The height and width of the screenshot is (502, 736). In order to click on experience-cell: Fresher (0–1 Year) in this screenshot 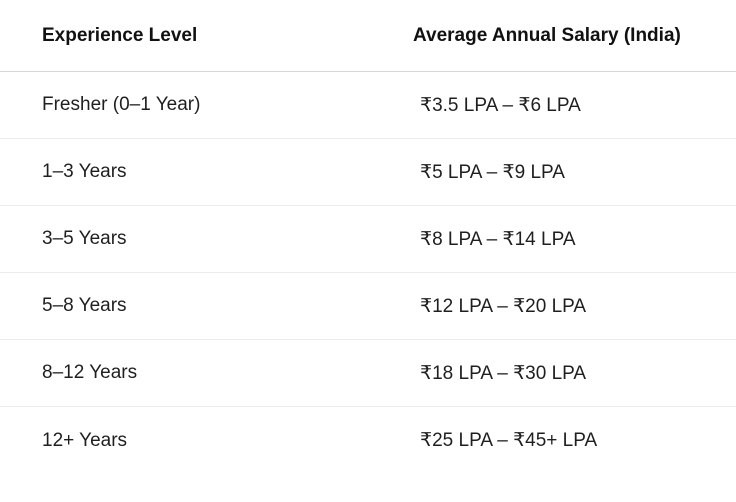, I will do `click(121, 104)`.